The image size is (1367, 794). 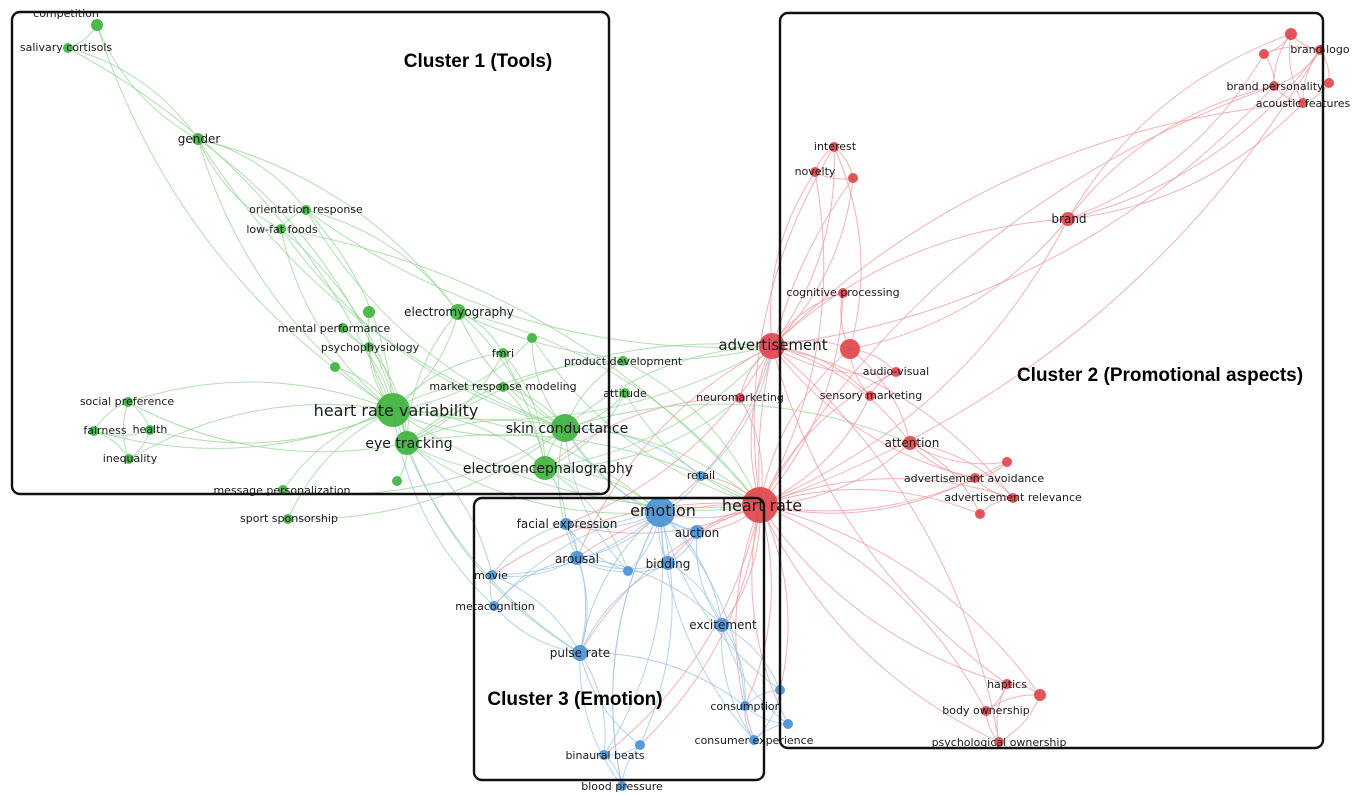 What do you see at coordinates (660, 512) in the screenshot?
I see `node-emotion` at bounding box center [660, 512].